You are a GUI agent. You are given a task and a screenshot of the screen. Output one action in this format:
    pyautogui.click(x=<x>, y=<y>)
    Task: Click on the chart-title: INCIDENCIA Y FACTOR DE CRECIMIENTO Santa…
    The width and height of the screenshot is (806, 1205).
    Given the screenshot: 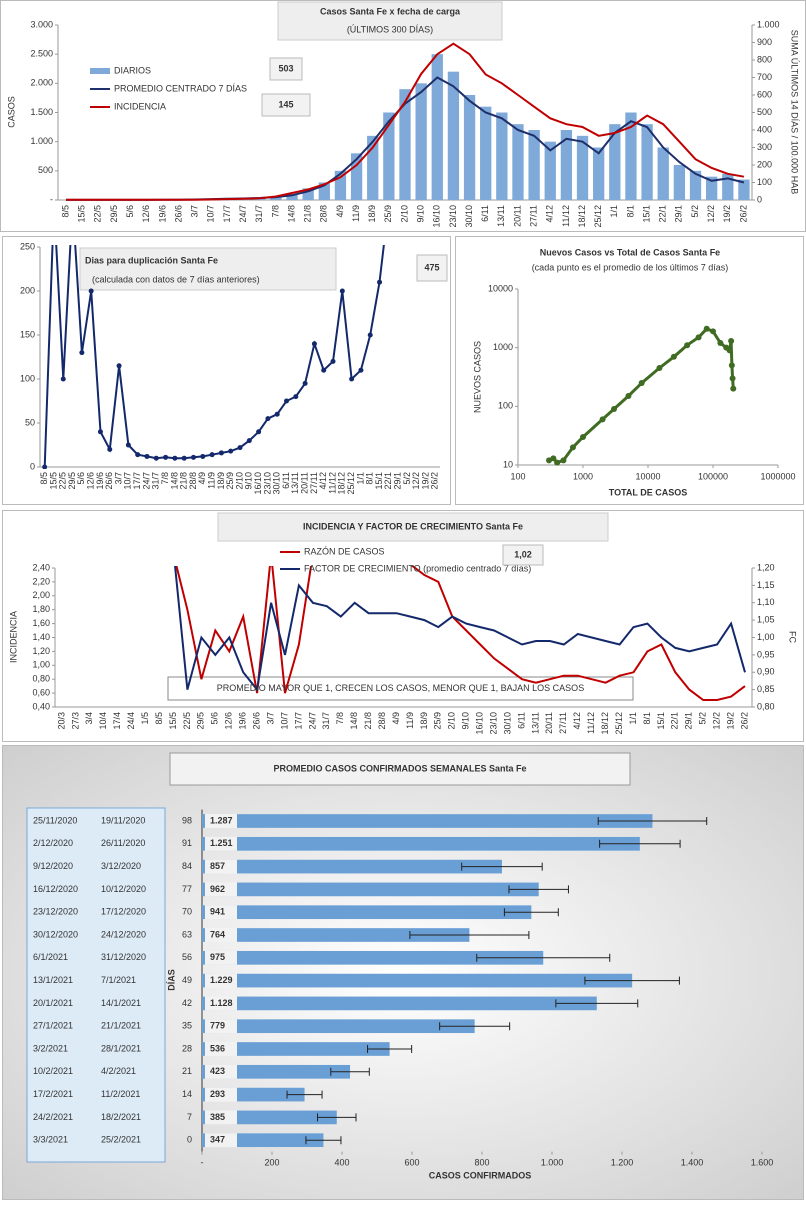 What is the action you would take?
    pyautogui.click(x=413, y=526)
    